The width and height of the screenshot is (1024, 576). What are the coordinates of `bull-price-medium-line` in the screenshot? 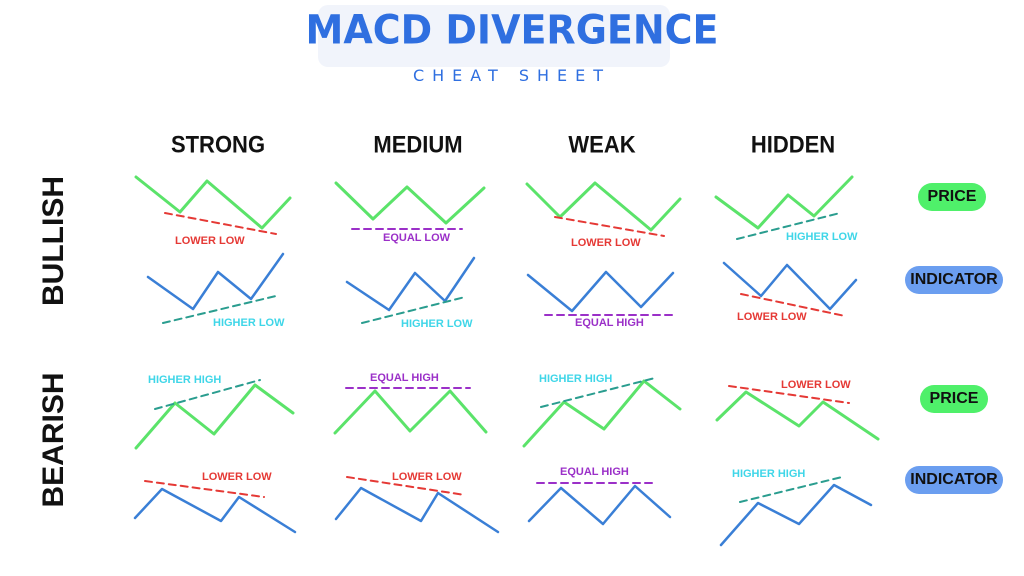 It's located at (410, 203).